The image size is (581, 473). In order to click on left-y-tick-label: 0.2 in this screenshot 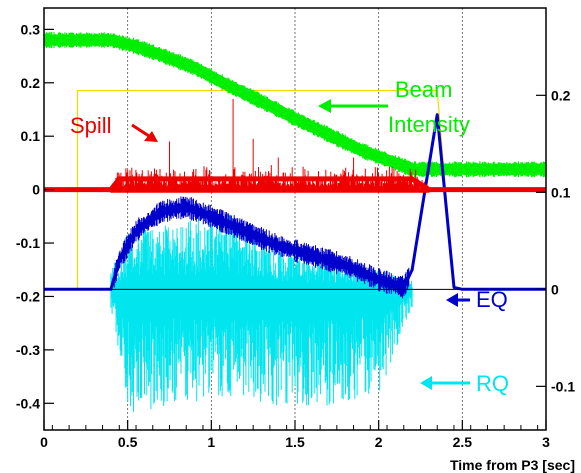, I will do `click(31, 83)`.